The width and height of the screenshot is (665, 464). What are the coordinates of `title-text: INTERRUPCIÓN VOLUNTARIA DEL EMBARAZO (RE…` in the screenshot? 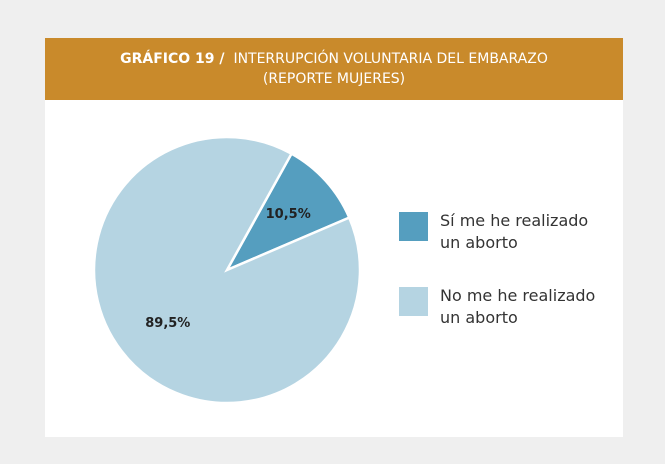 It's located at (390, 69).